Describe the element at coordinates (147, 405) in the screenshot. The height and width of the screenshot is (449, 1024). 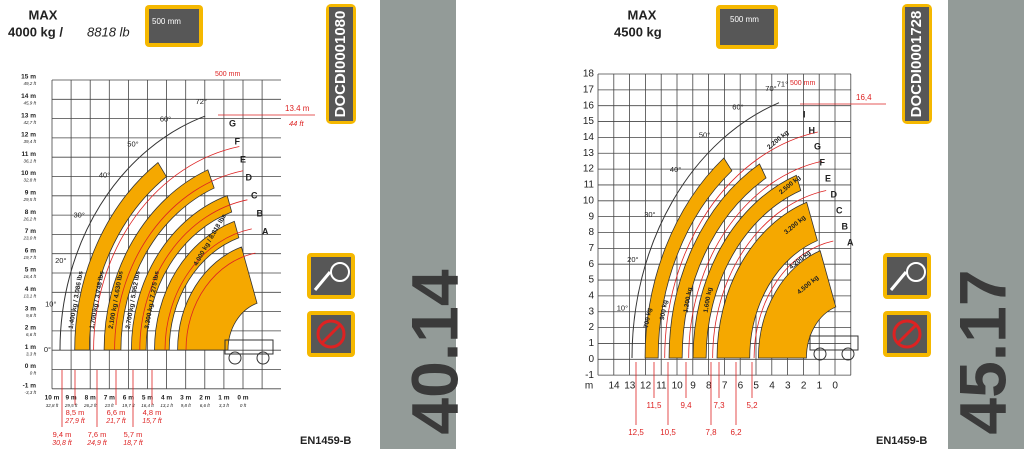
I see `x-tick-label: 16,4 ft` at that location.